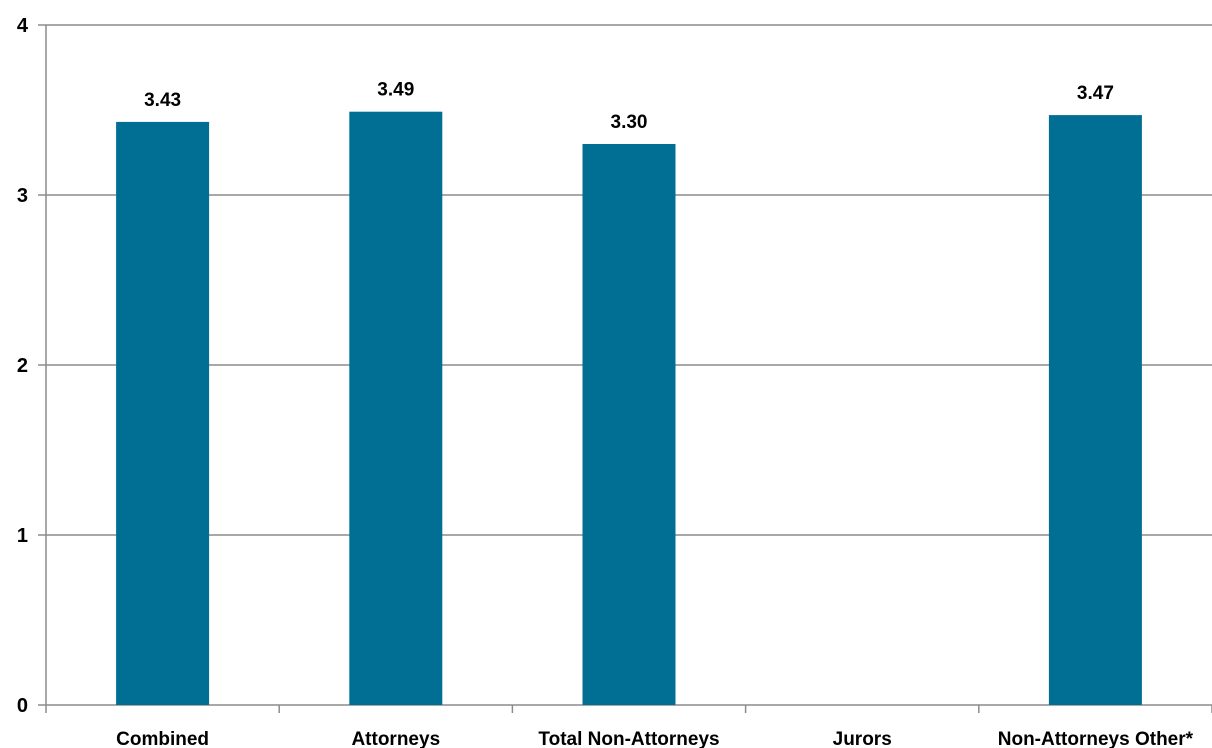 Image resolution: width=1212 pixels, height=748 pixels. What do you see at coordinates (629, 106) in the screenshot?
I see `data-labels: 3.43 3.49 3.30 3.47` at bounding box center [629, 106].